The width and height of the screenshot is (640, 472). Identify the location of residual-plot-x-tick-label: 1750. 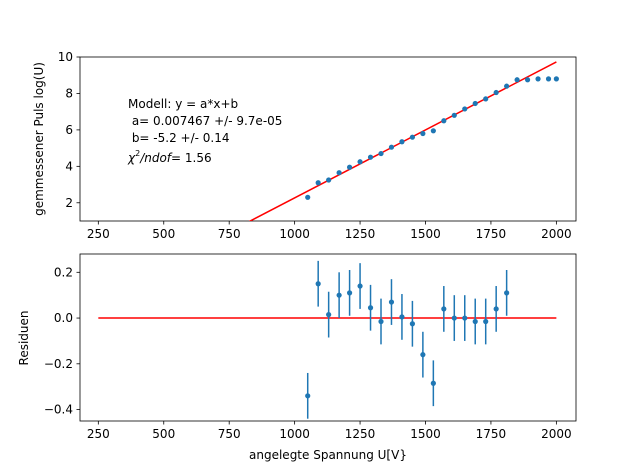
(491, 434).